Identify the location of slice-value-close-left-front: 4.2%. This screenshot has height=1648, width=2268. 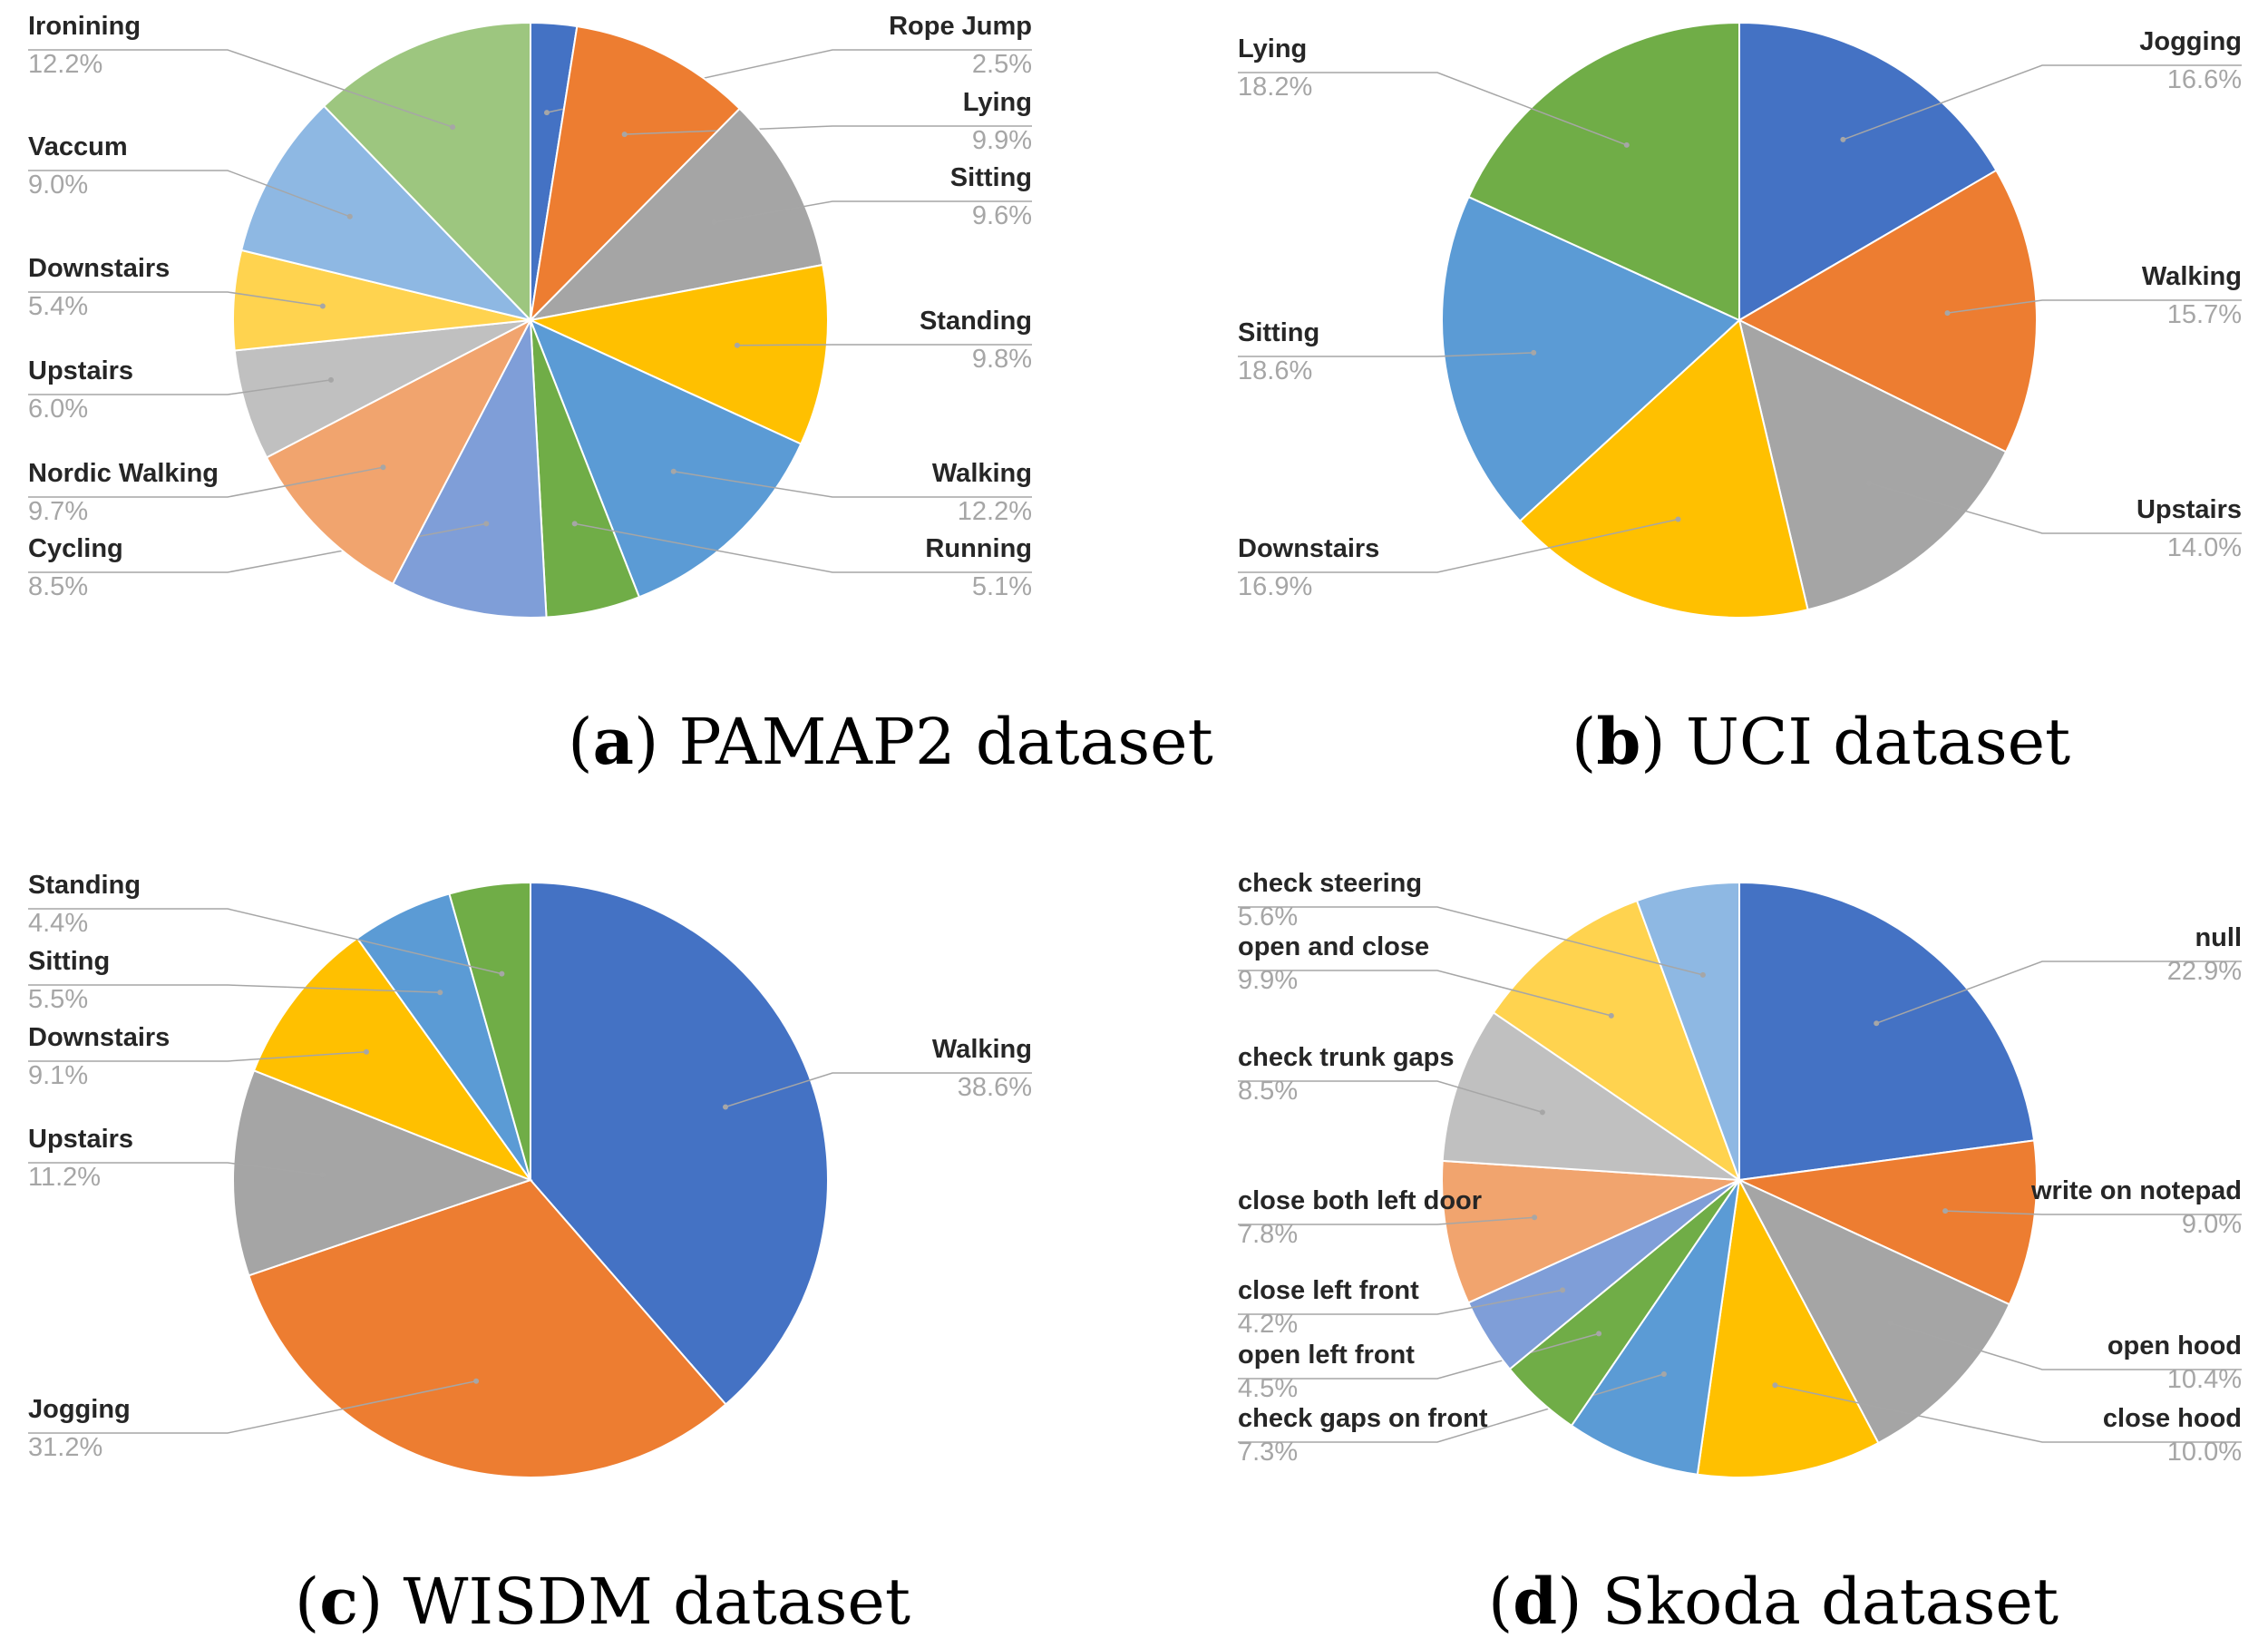
(1268, 1324).